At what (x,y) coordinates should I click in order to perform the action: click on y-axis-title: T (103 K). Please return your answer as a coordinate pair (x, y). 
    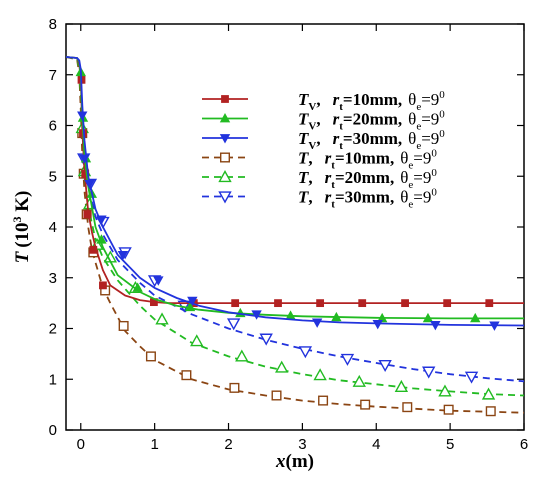
    Looking at the image, I should click on (21, 227).